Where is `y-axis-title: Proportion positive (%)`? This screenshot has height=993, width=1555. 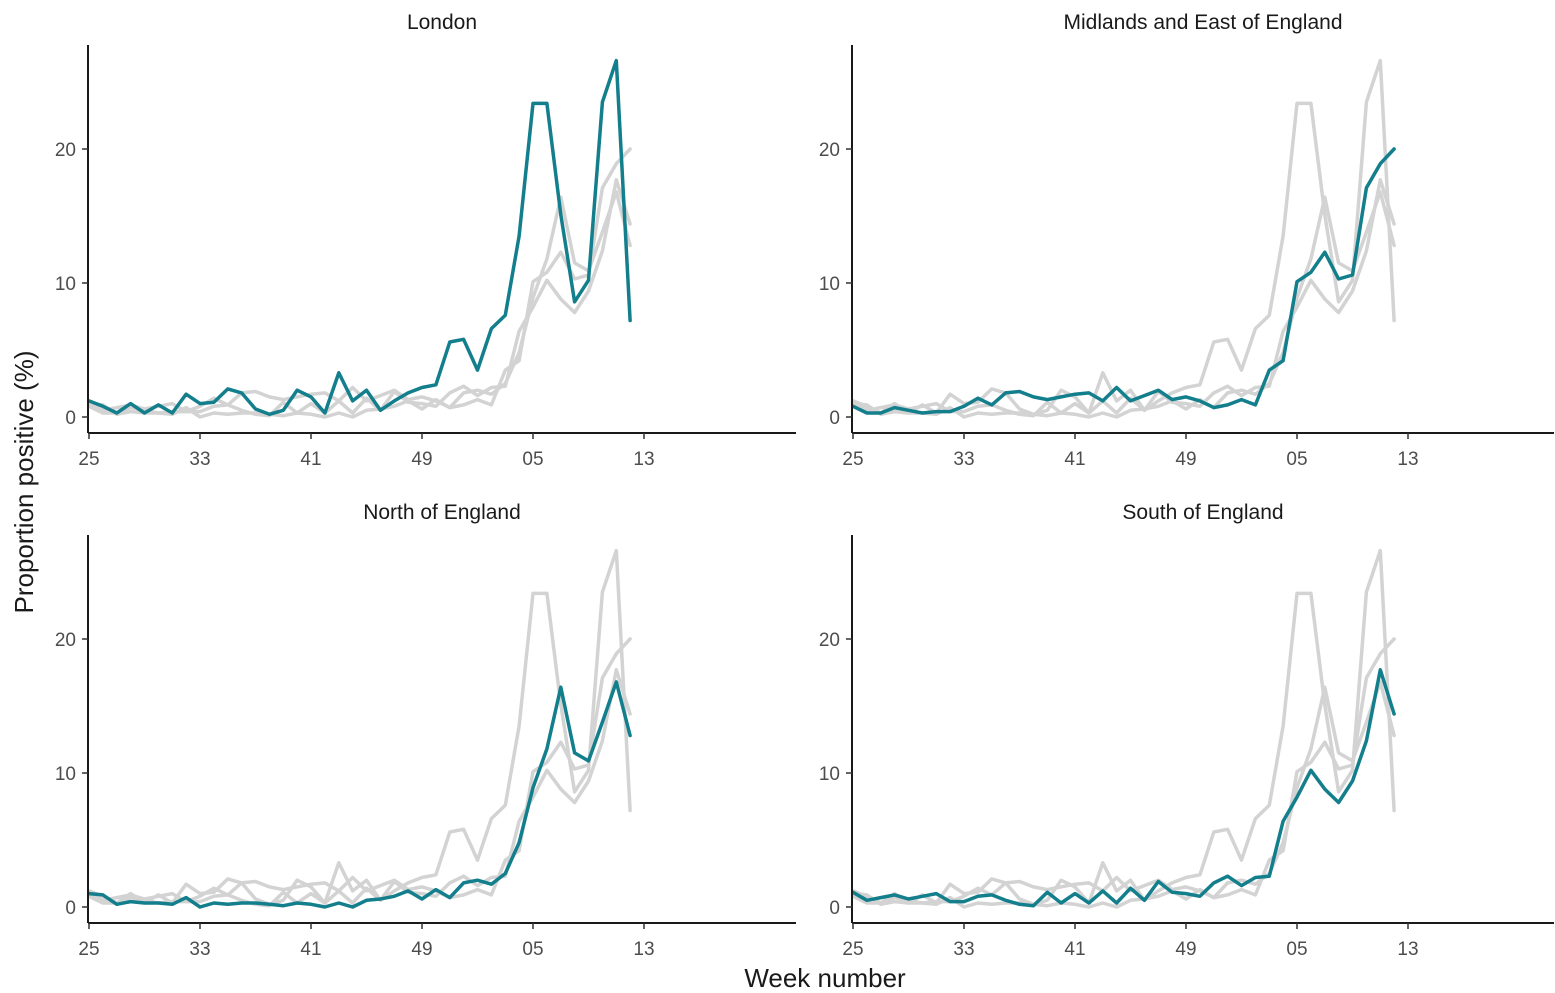 y-axis-title: Proportion positive (%) is located at coordinates (24, 482).